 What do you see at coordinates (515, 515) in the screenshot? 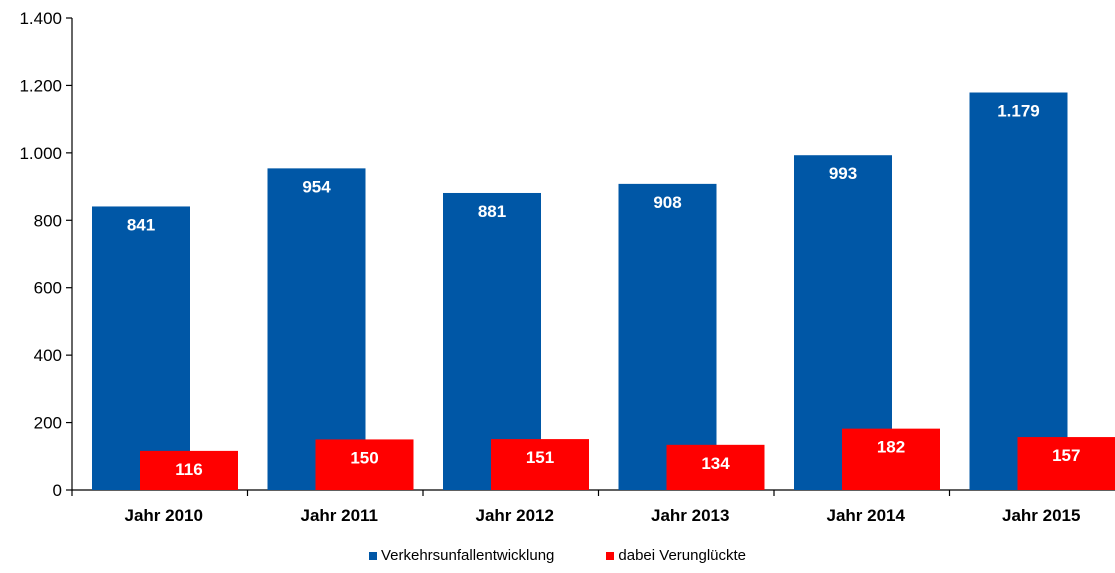
I see `x-tick-label: Jahr 2012` at bounding box center [515, 515].